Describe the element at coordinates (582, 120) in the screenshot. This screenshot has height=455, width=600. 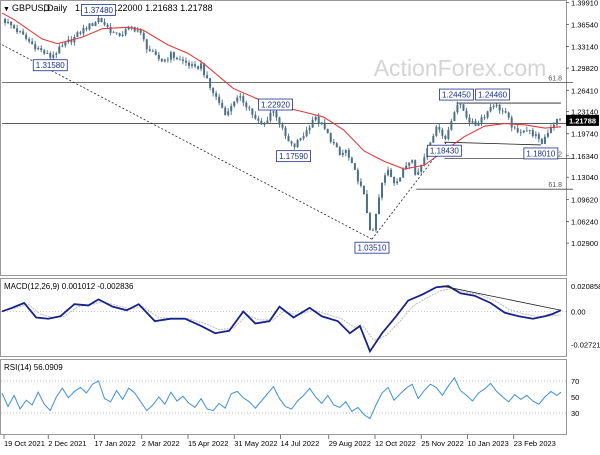
I see `last-price-value: 1.21788` at that location.